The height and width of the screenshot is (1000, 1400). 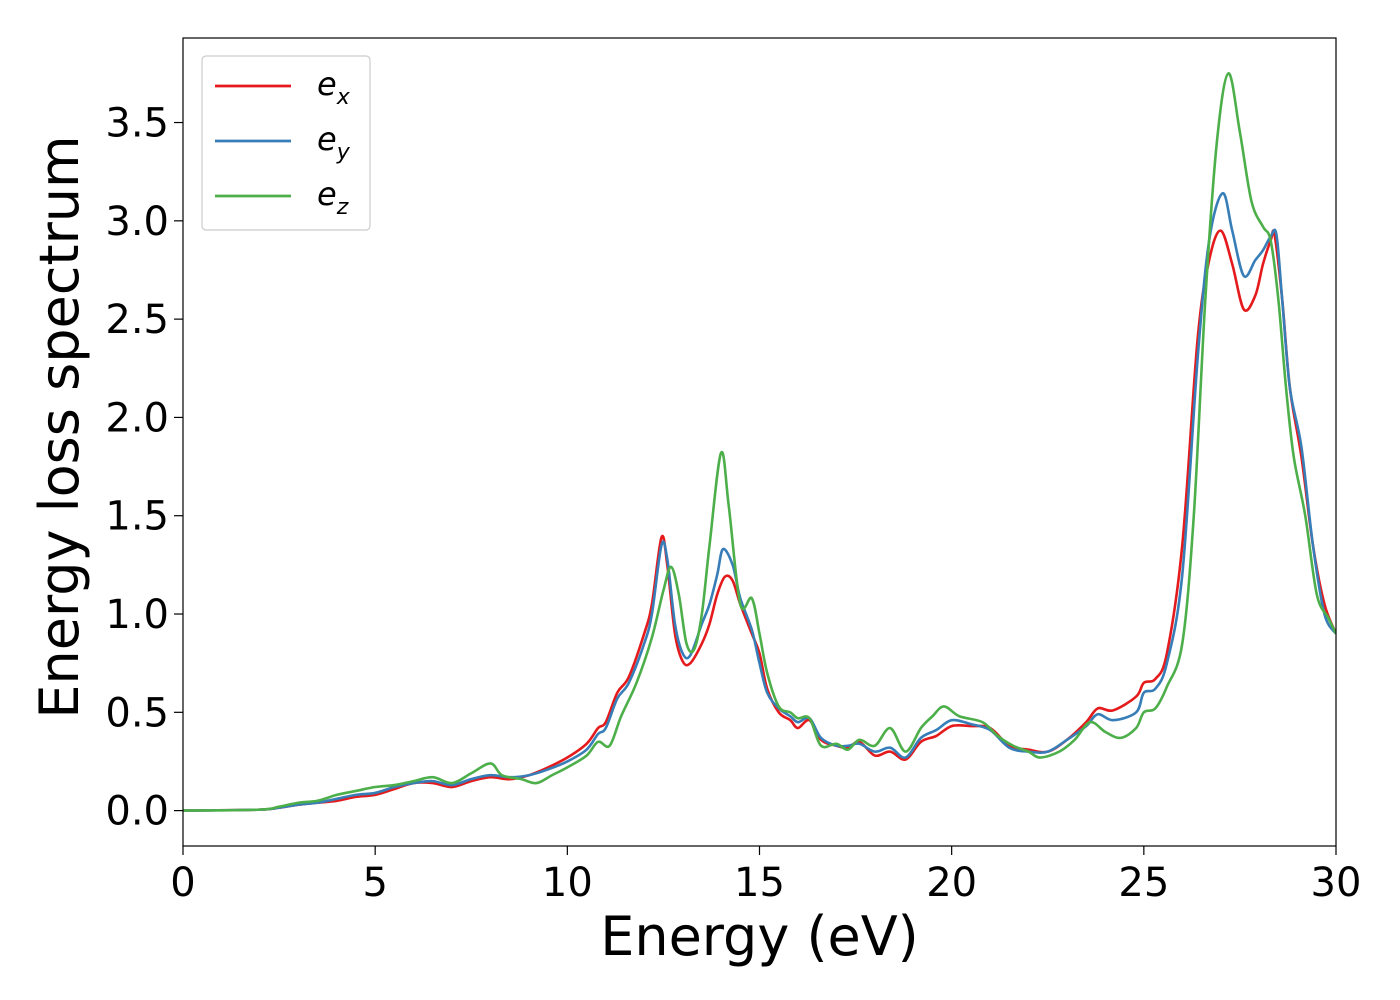 What do you see at coordinates (1143, 883) in the screenshot?
I see `x-tick-label: 25` at bounding box center [1143, 883].